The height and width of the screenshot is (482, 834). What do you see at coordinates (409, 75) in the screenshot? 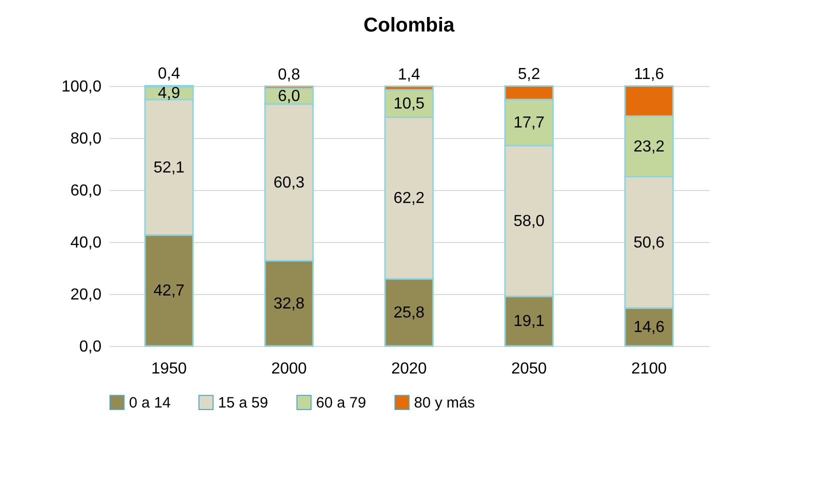
I see `data-label: 1,4` at bounding box center [409, 75].